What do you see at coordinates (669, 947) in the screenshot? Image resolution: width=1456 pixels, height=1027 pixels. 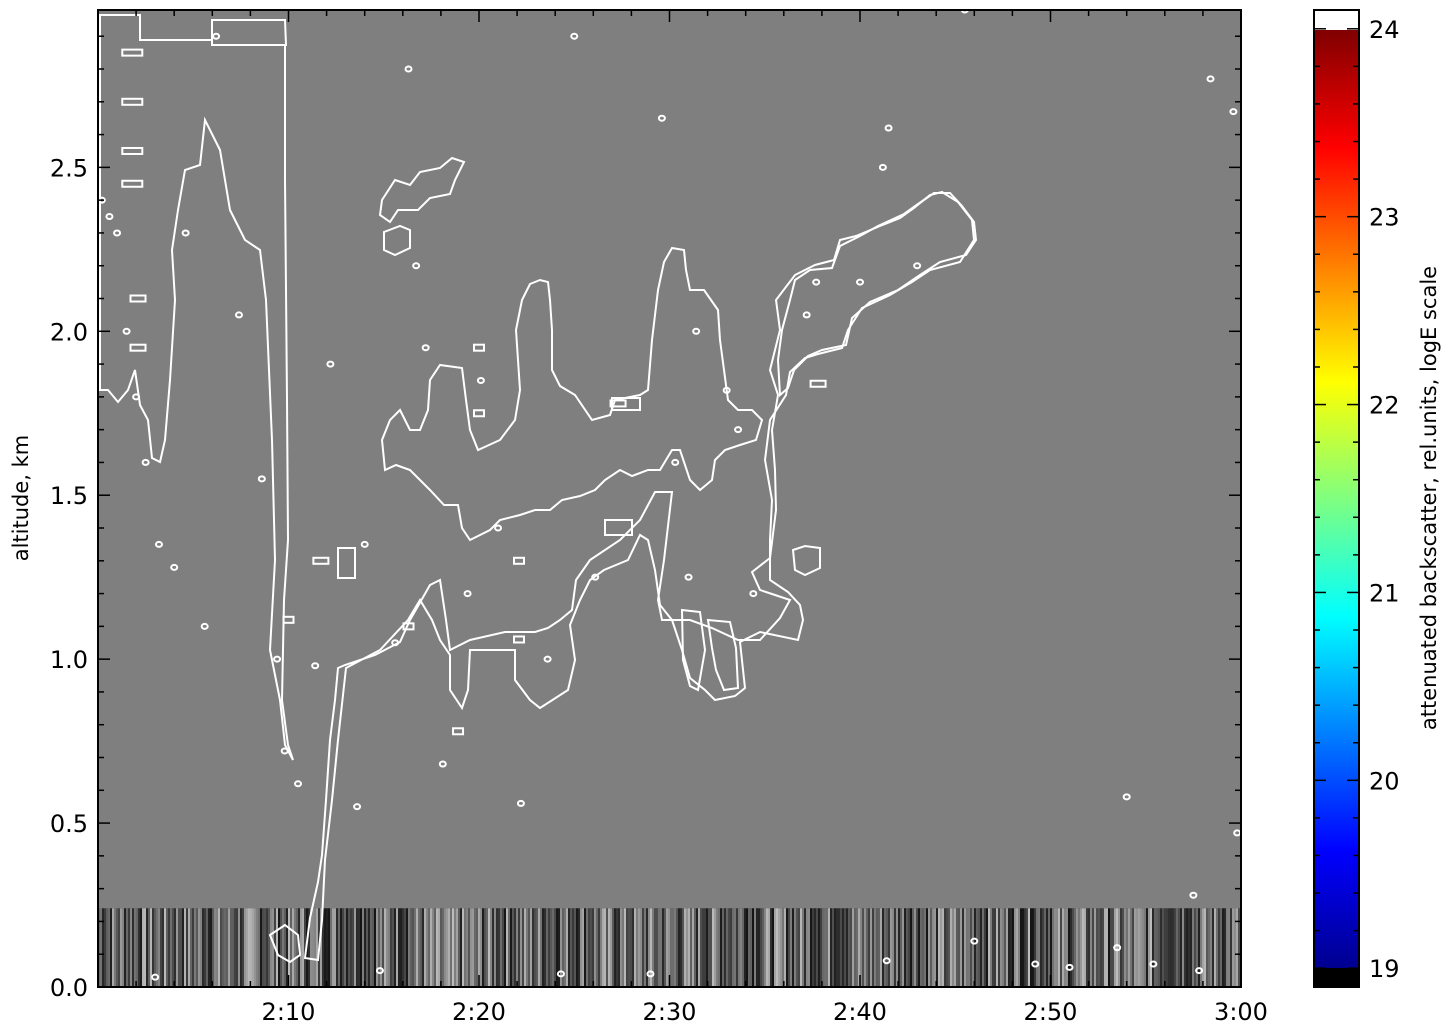 I see `near-surface-noise-band` at bounding box center [669, 947].